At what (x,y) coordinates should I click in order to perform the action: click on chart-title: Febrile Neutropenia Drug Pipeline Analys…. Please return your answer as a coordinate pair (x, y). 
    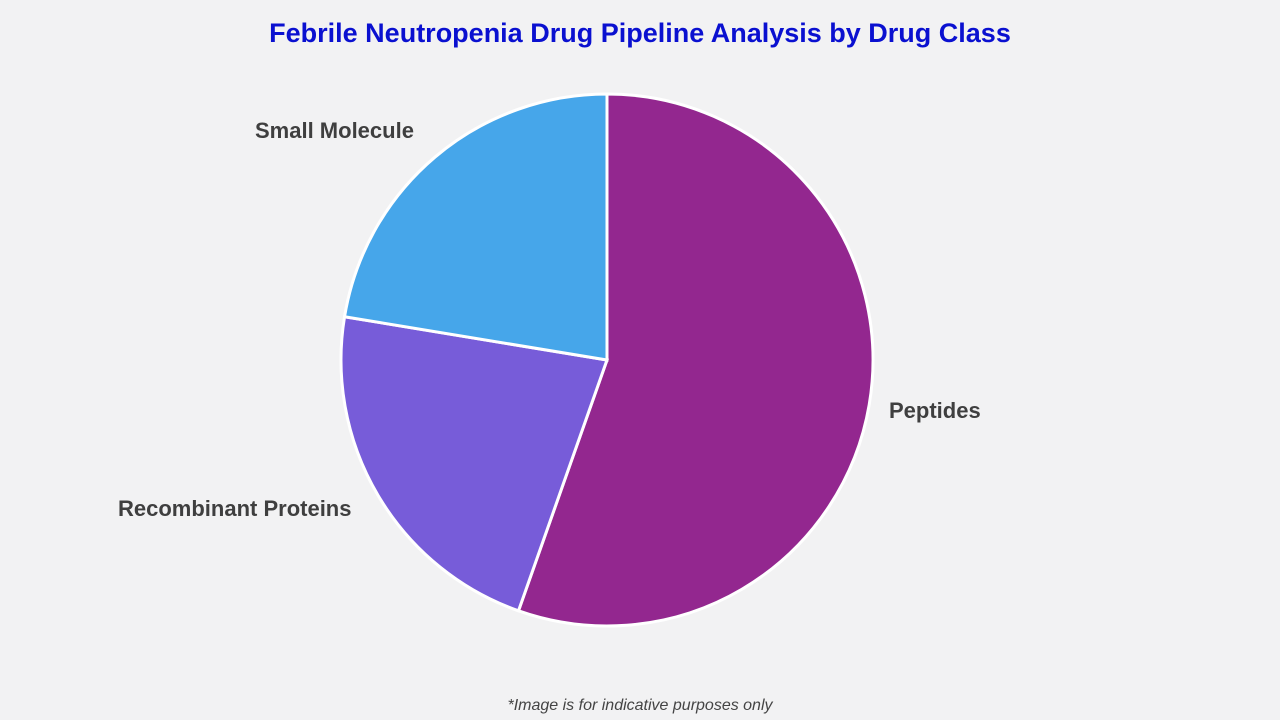
    Looking at the image, I should click on (640, 33).